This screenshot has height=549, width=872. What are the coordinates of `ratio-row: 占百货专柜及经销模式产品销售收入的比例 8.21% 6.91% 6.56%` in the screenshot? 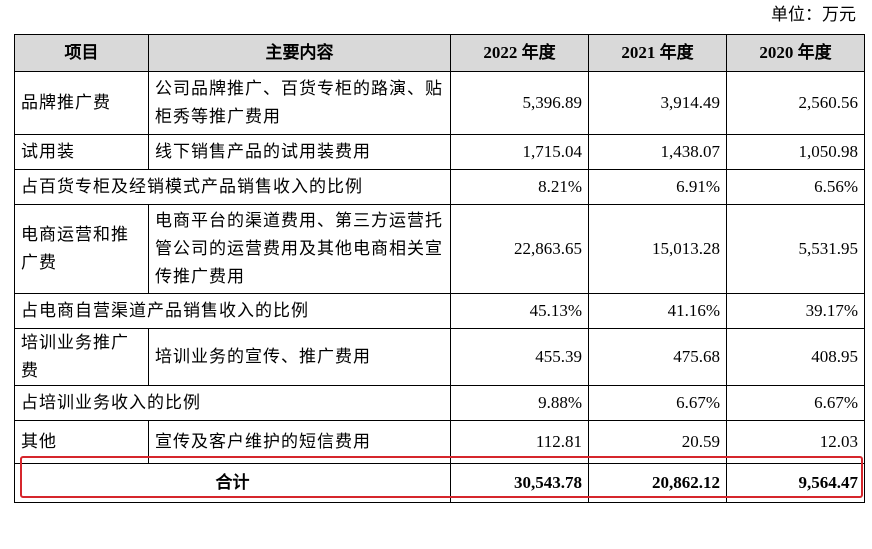 It's located at (439, 187).